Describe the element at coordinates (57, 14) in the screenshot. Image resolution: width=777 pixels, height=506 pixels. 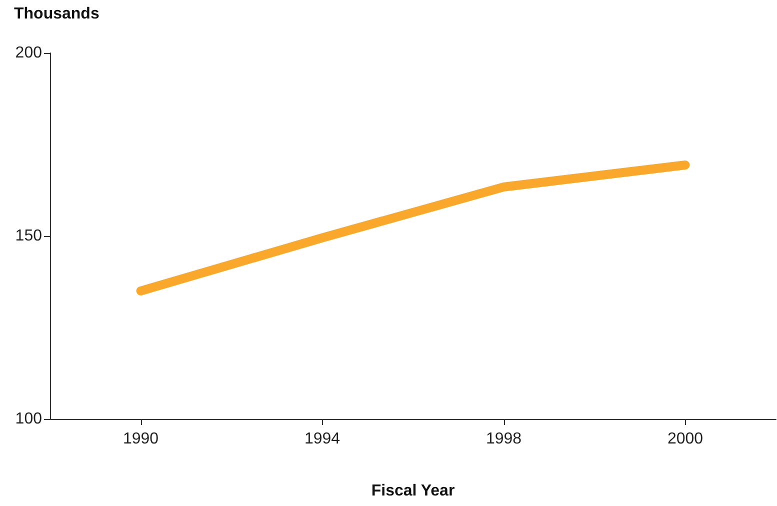
I see `y-axis-title: Thousands` at that location.